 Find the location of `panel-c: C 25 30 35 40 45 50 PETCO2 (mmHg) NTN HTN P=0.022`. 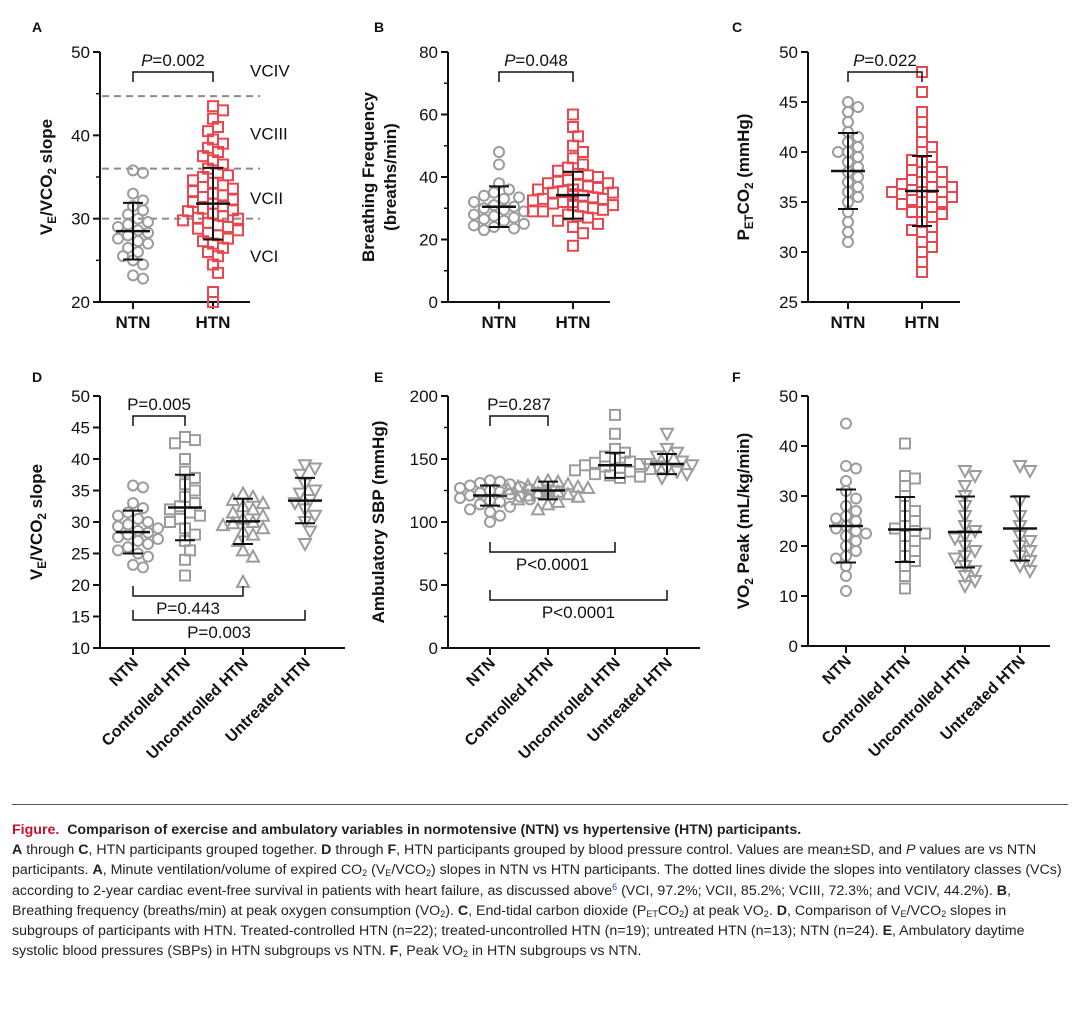

panel-c: C 25 30 35 40 45 50 PETCO2 (mmHg) NTN HTN P=0.022 is located at coordinates (846, 175).